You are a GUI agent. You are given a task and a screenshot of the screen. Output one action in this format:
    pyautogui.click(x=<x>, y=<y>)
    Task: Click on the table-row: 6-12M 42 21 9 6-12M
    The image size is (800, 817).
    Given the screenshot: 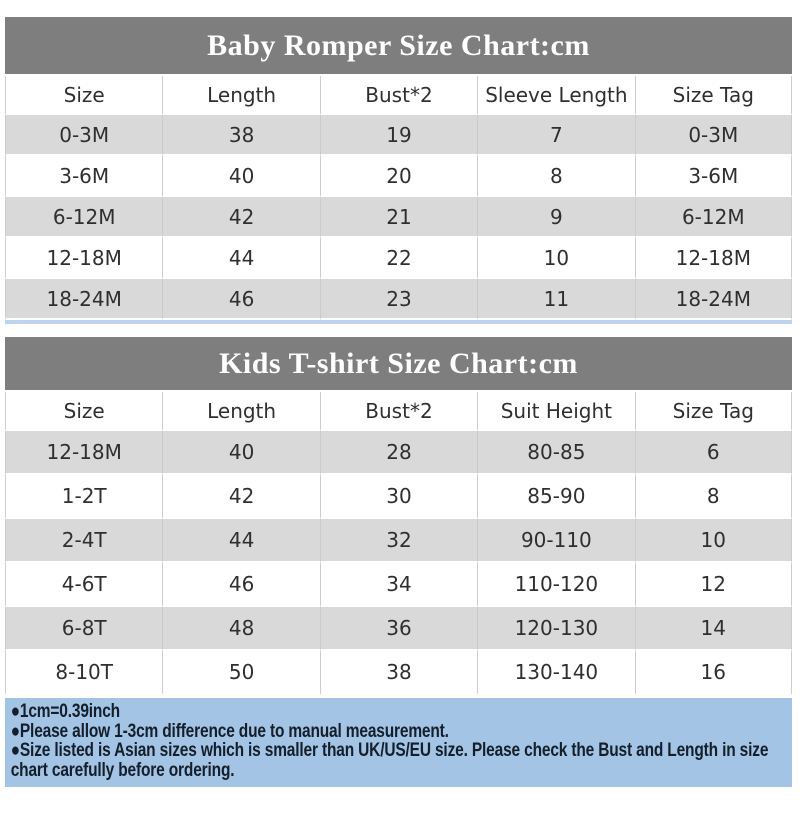 What is the action you would take?
    pyautogui.click(x=398, y=217)
    